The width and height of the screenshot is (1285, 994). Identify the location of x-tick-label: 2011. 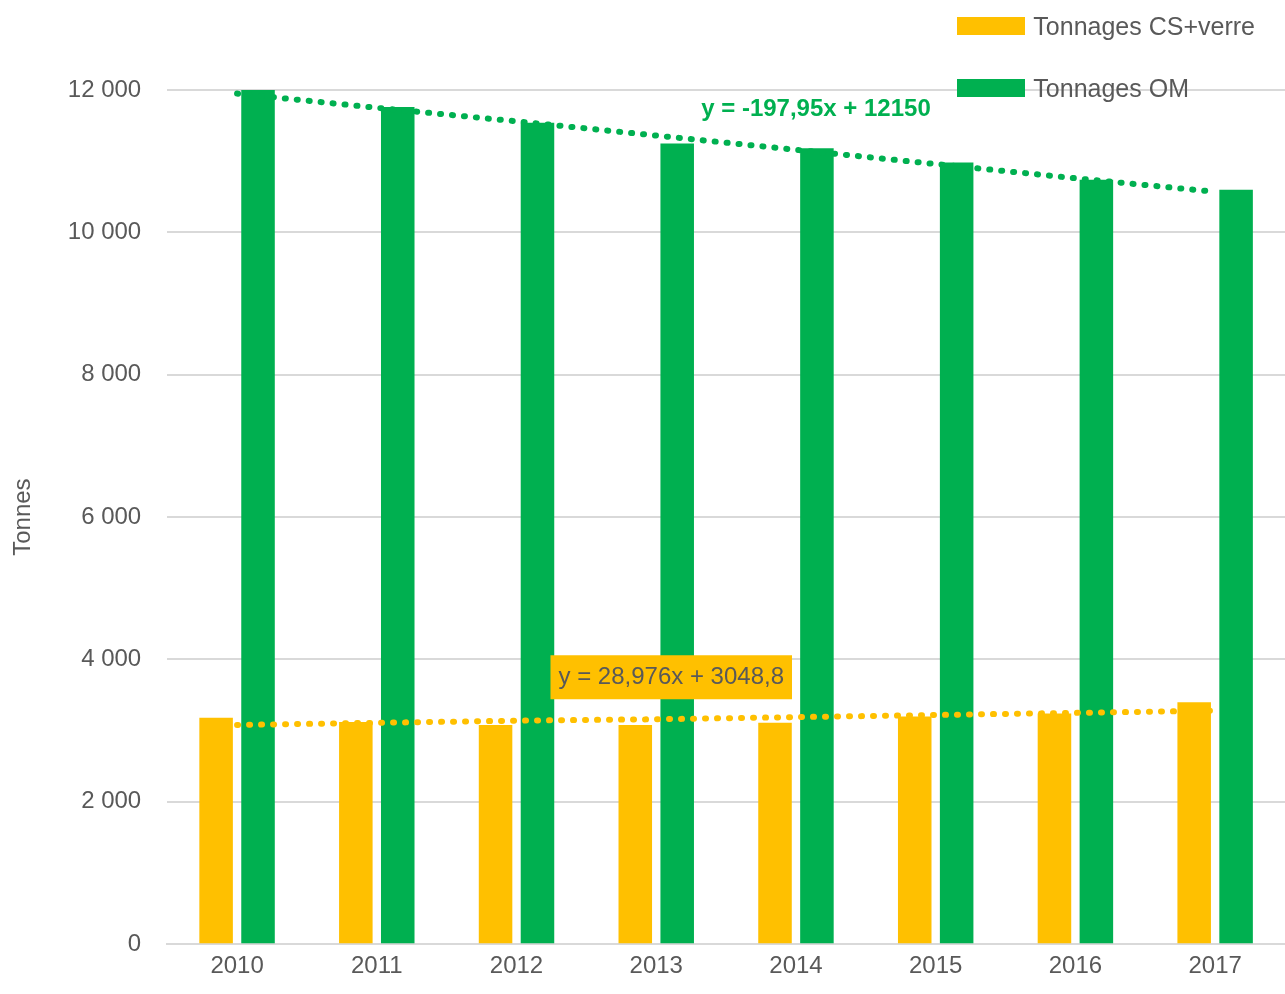
(376, 965).